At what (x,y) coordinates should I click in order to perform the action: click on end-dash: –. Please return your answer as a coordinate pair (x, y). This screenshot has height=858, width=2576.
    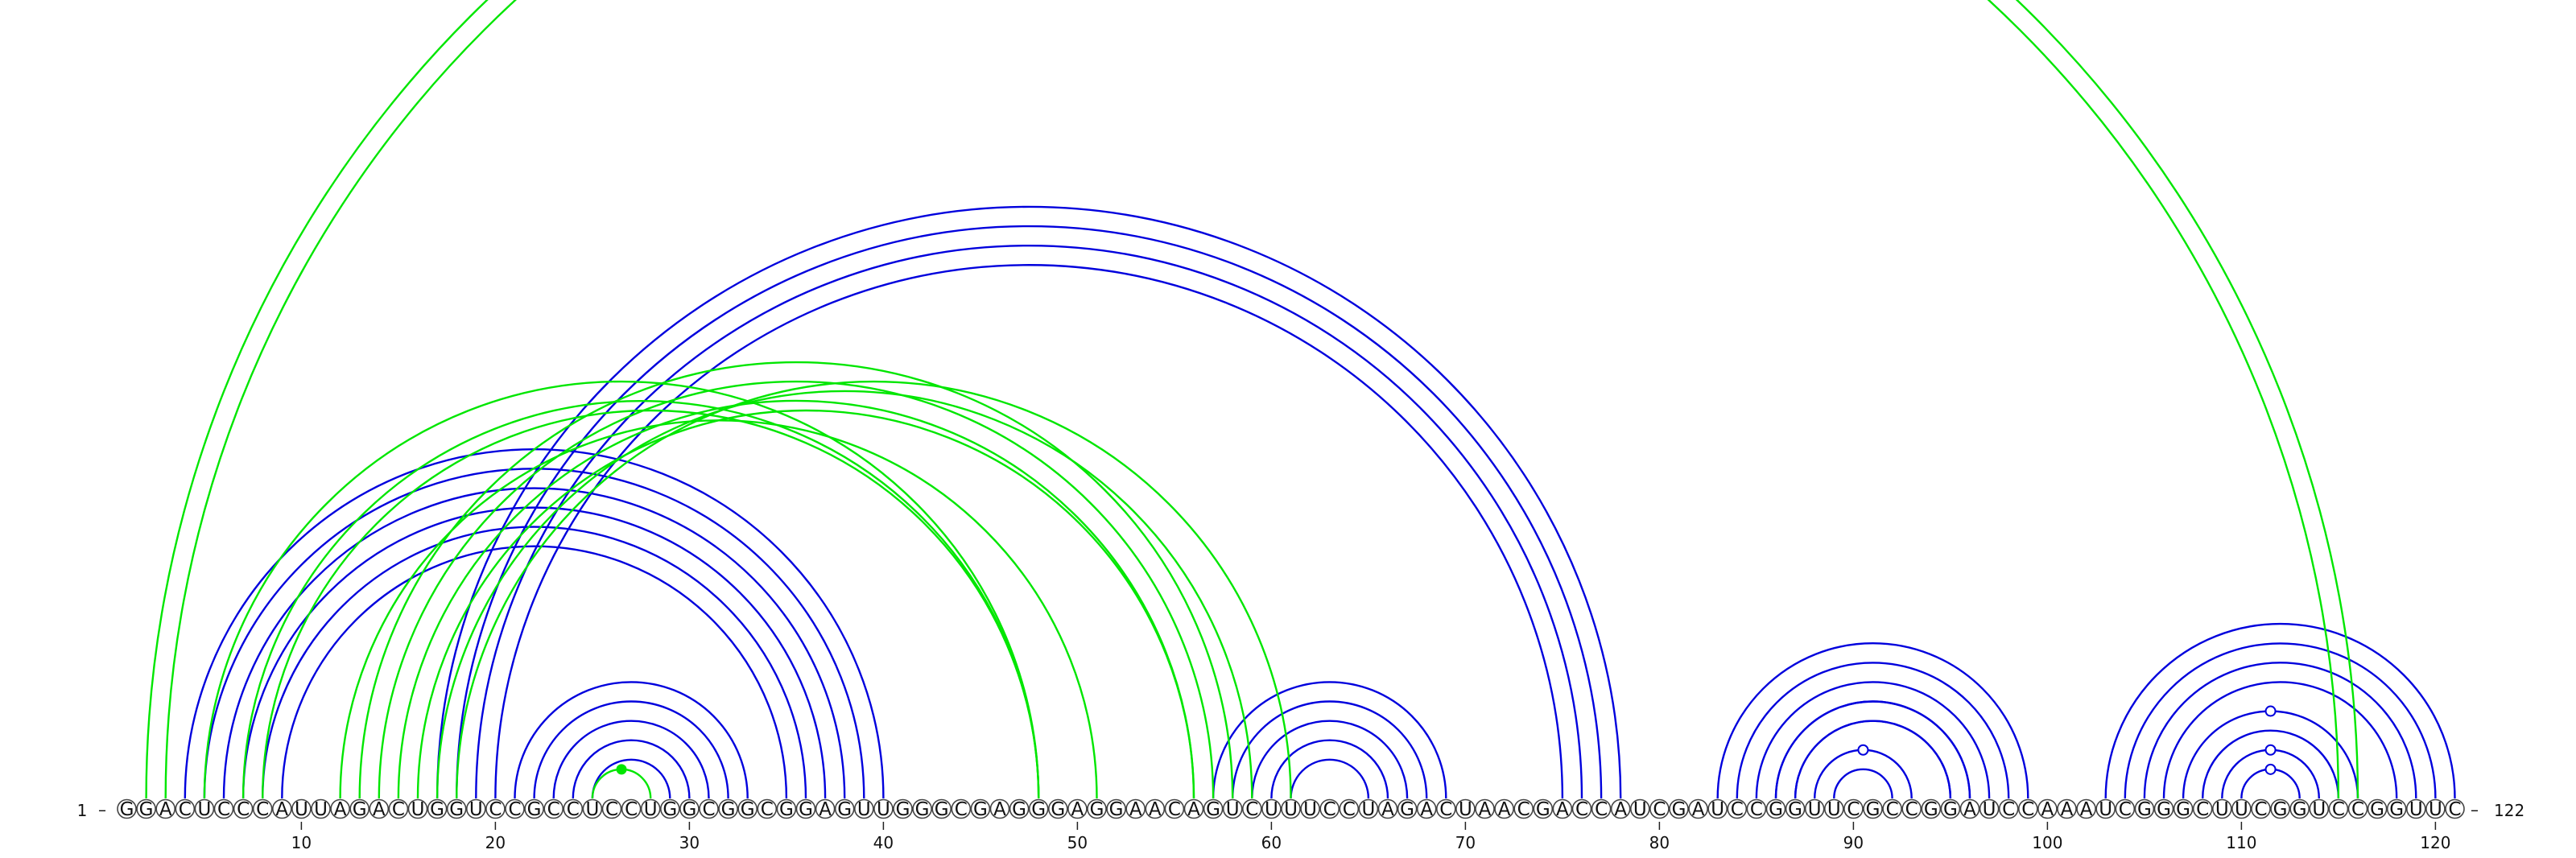
    Looking at the image, I should click on (2475, 809).